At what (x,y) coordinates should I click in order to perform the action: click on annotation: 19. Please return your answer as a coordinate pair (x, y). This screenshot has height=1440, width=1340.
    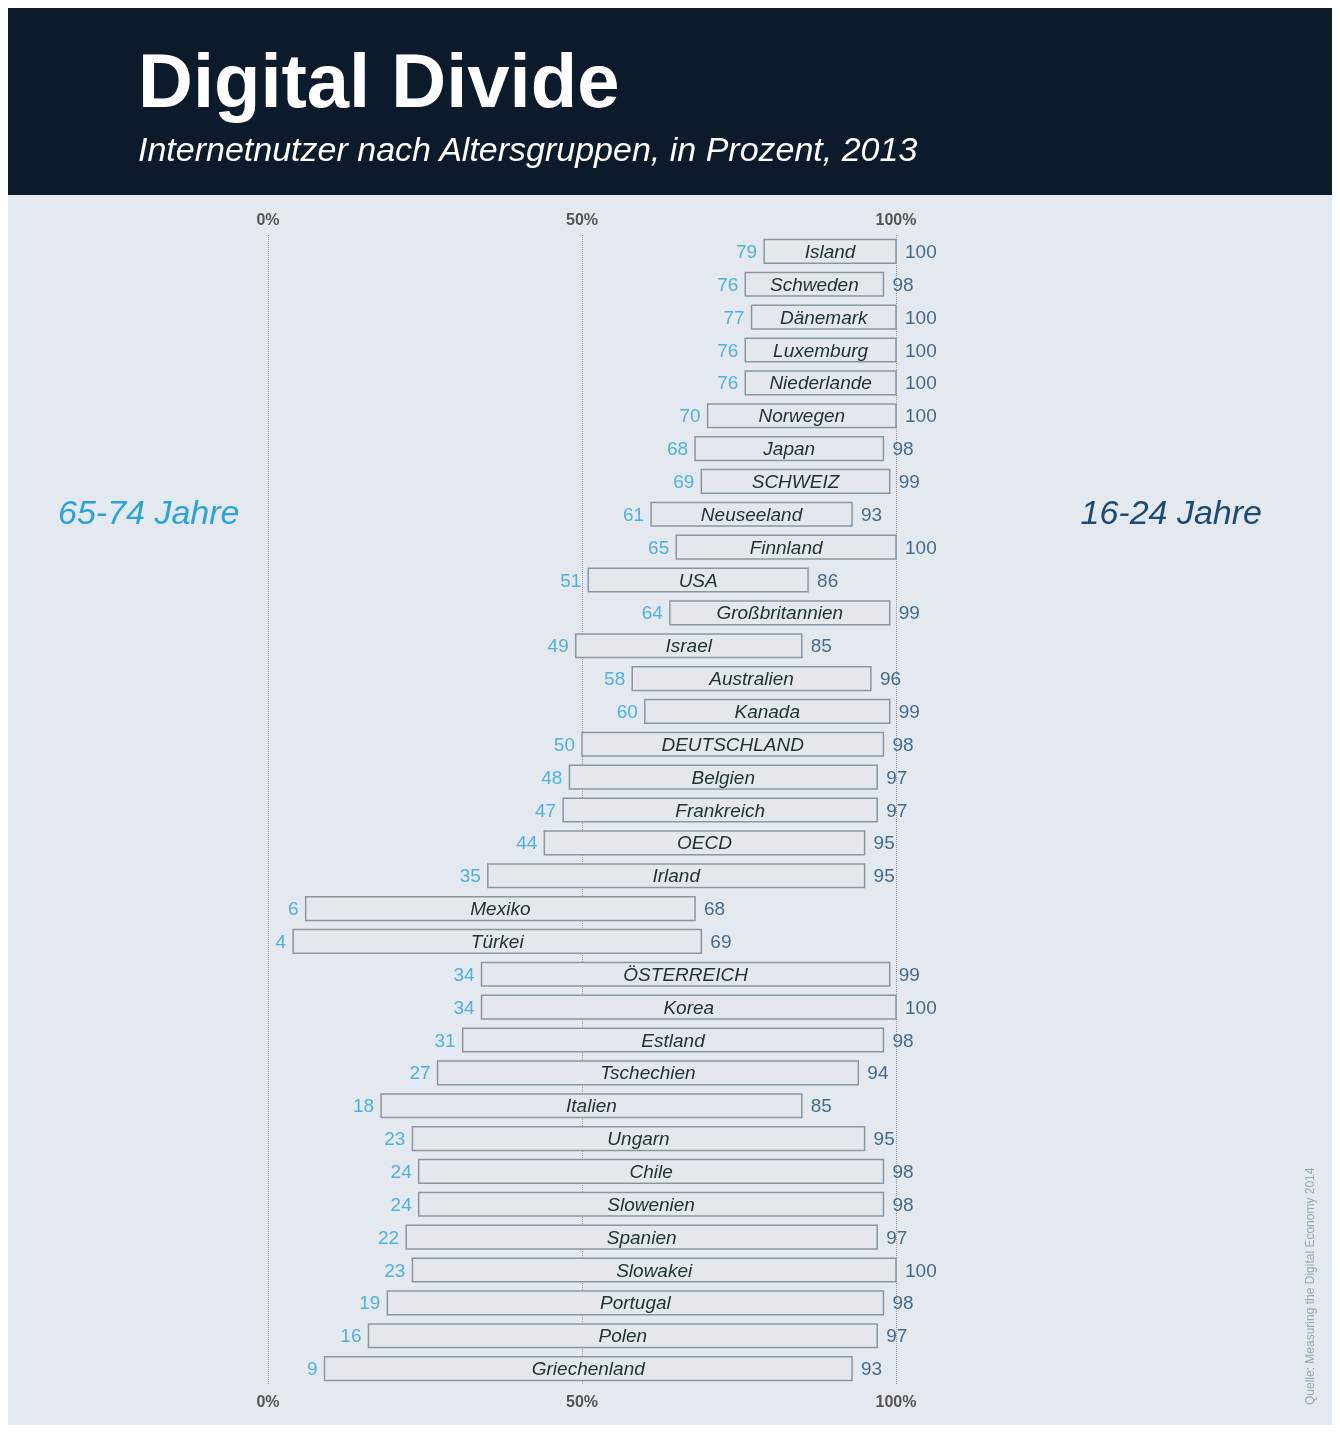
    Looking at the image, I should click on (370, 1303).